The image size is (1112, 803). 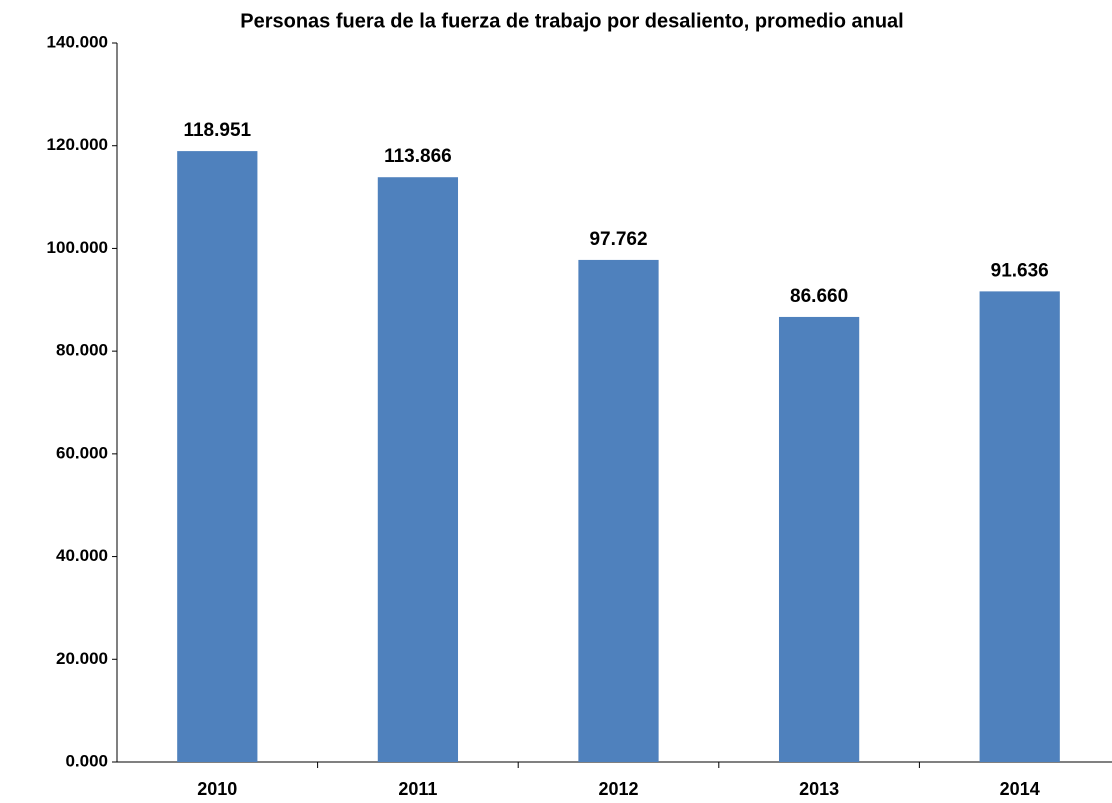 What do you see at coordinates (618, 789) in the screenshot?
I see `x-tick-label: 2012` at bounding box center [618, 789].